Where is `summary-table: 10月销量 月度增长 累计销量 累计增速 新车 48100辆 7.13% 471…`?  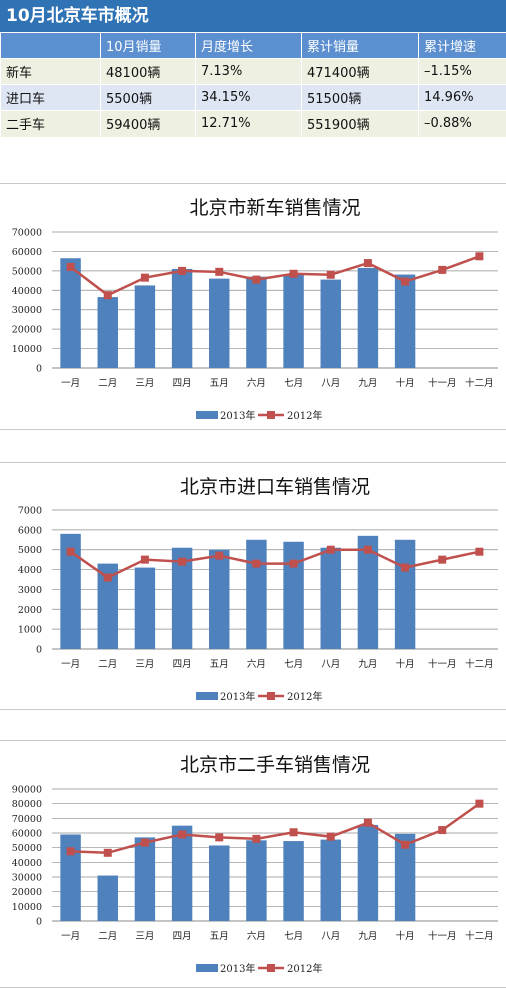 summary-table: 10月销量 月度增长 累计销量 累计增速 新车 48100辆 7.13% 471… is located at coordinates (253, 84).